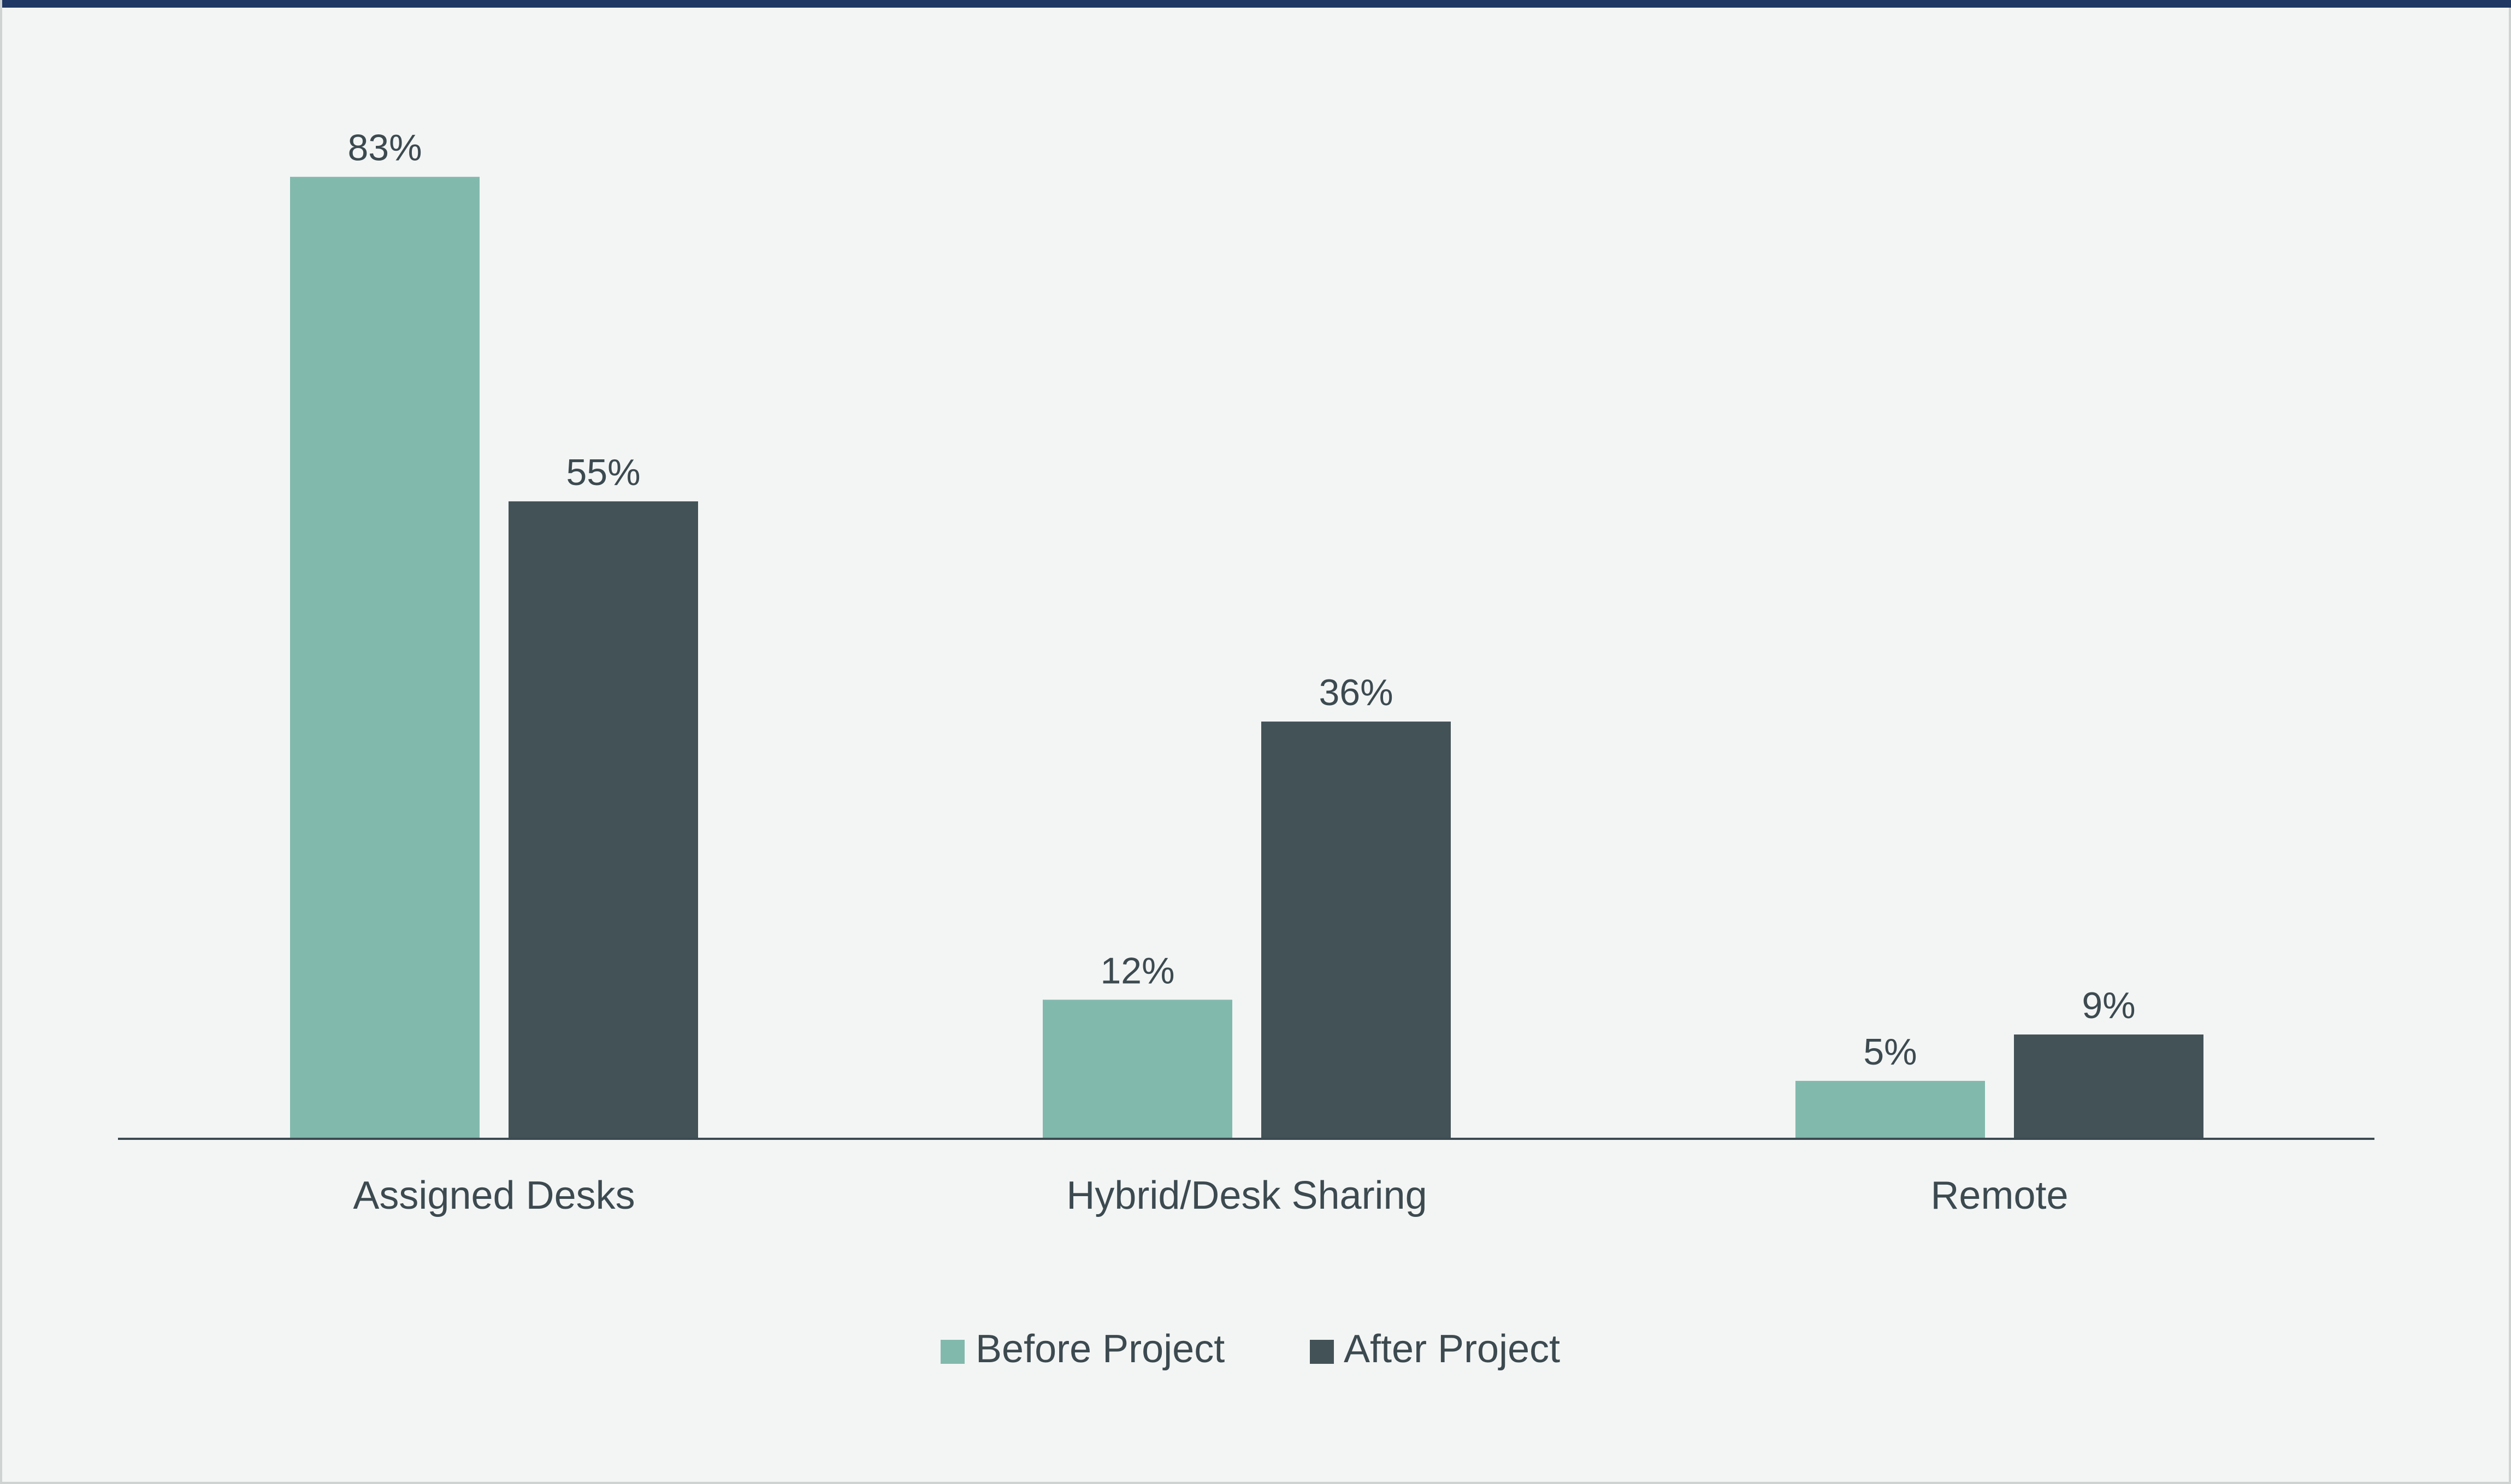 The height and width of the screenshot is (1484, 2511). I want to click on value-label-before-1: 12%, so click(1137, 970).